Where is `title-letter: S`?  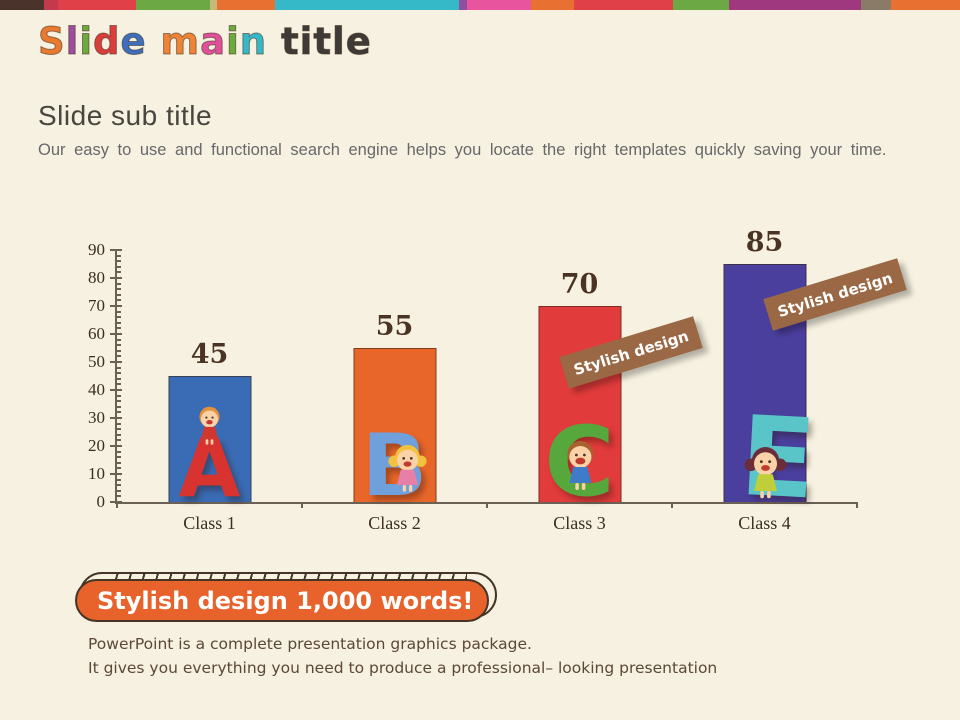
title-letter: S is located at coordinates (52, 41).